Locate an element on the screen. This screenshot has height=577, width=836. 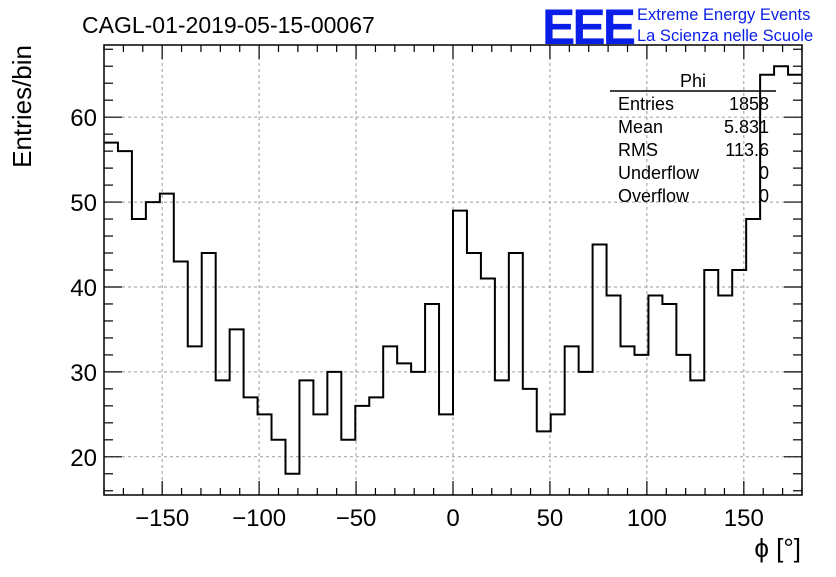
x-tick-labels: −150 −100 −50 0 50 100 150 is located at coordinates (449, 518).